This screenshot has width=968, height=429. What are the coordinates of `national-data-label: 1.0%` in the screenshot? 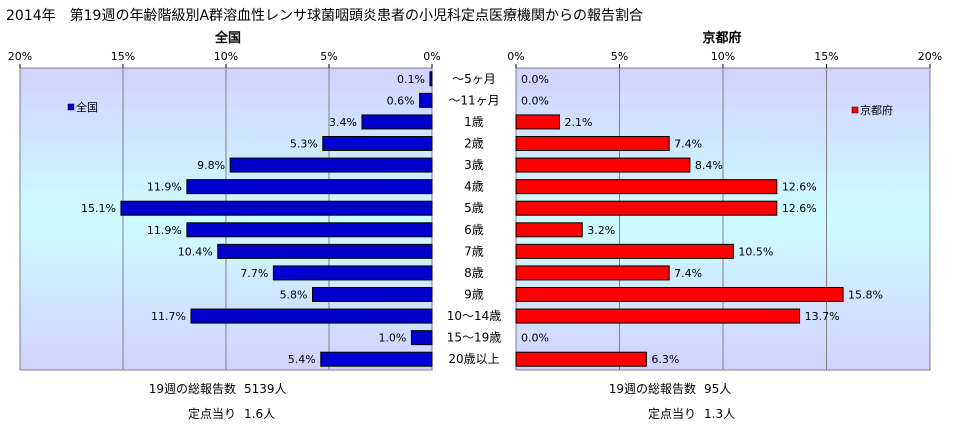 It's located at (392, 338).